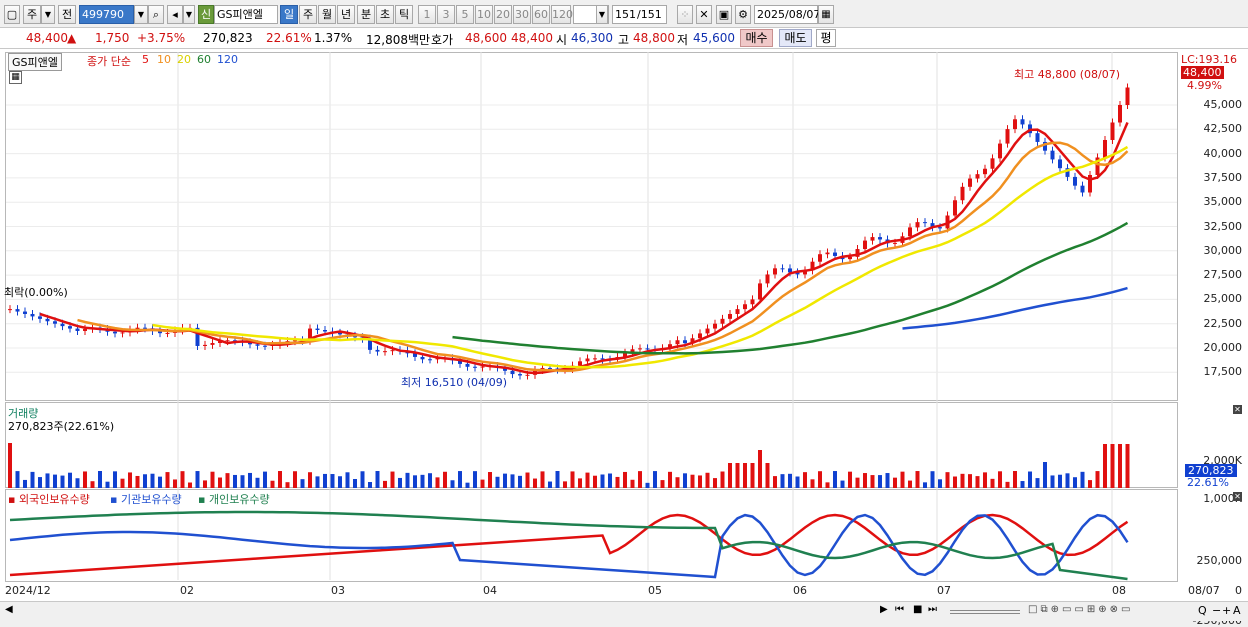 The width and height of the screenshot is (1248, 627). What do you see at coordinates (427, 14) in the screenshot?
I see `interval-1: 1` at bounding box center [427, 14].